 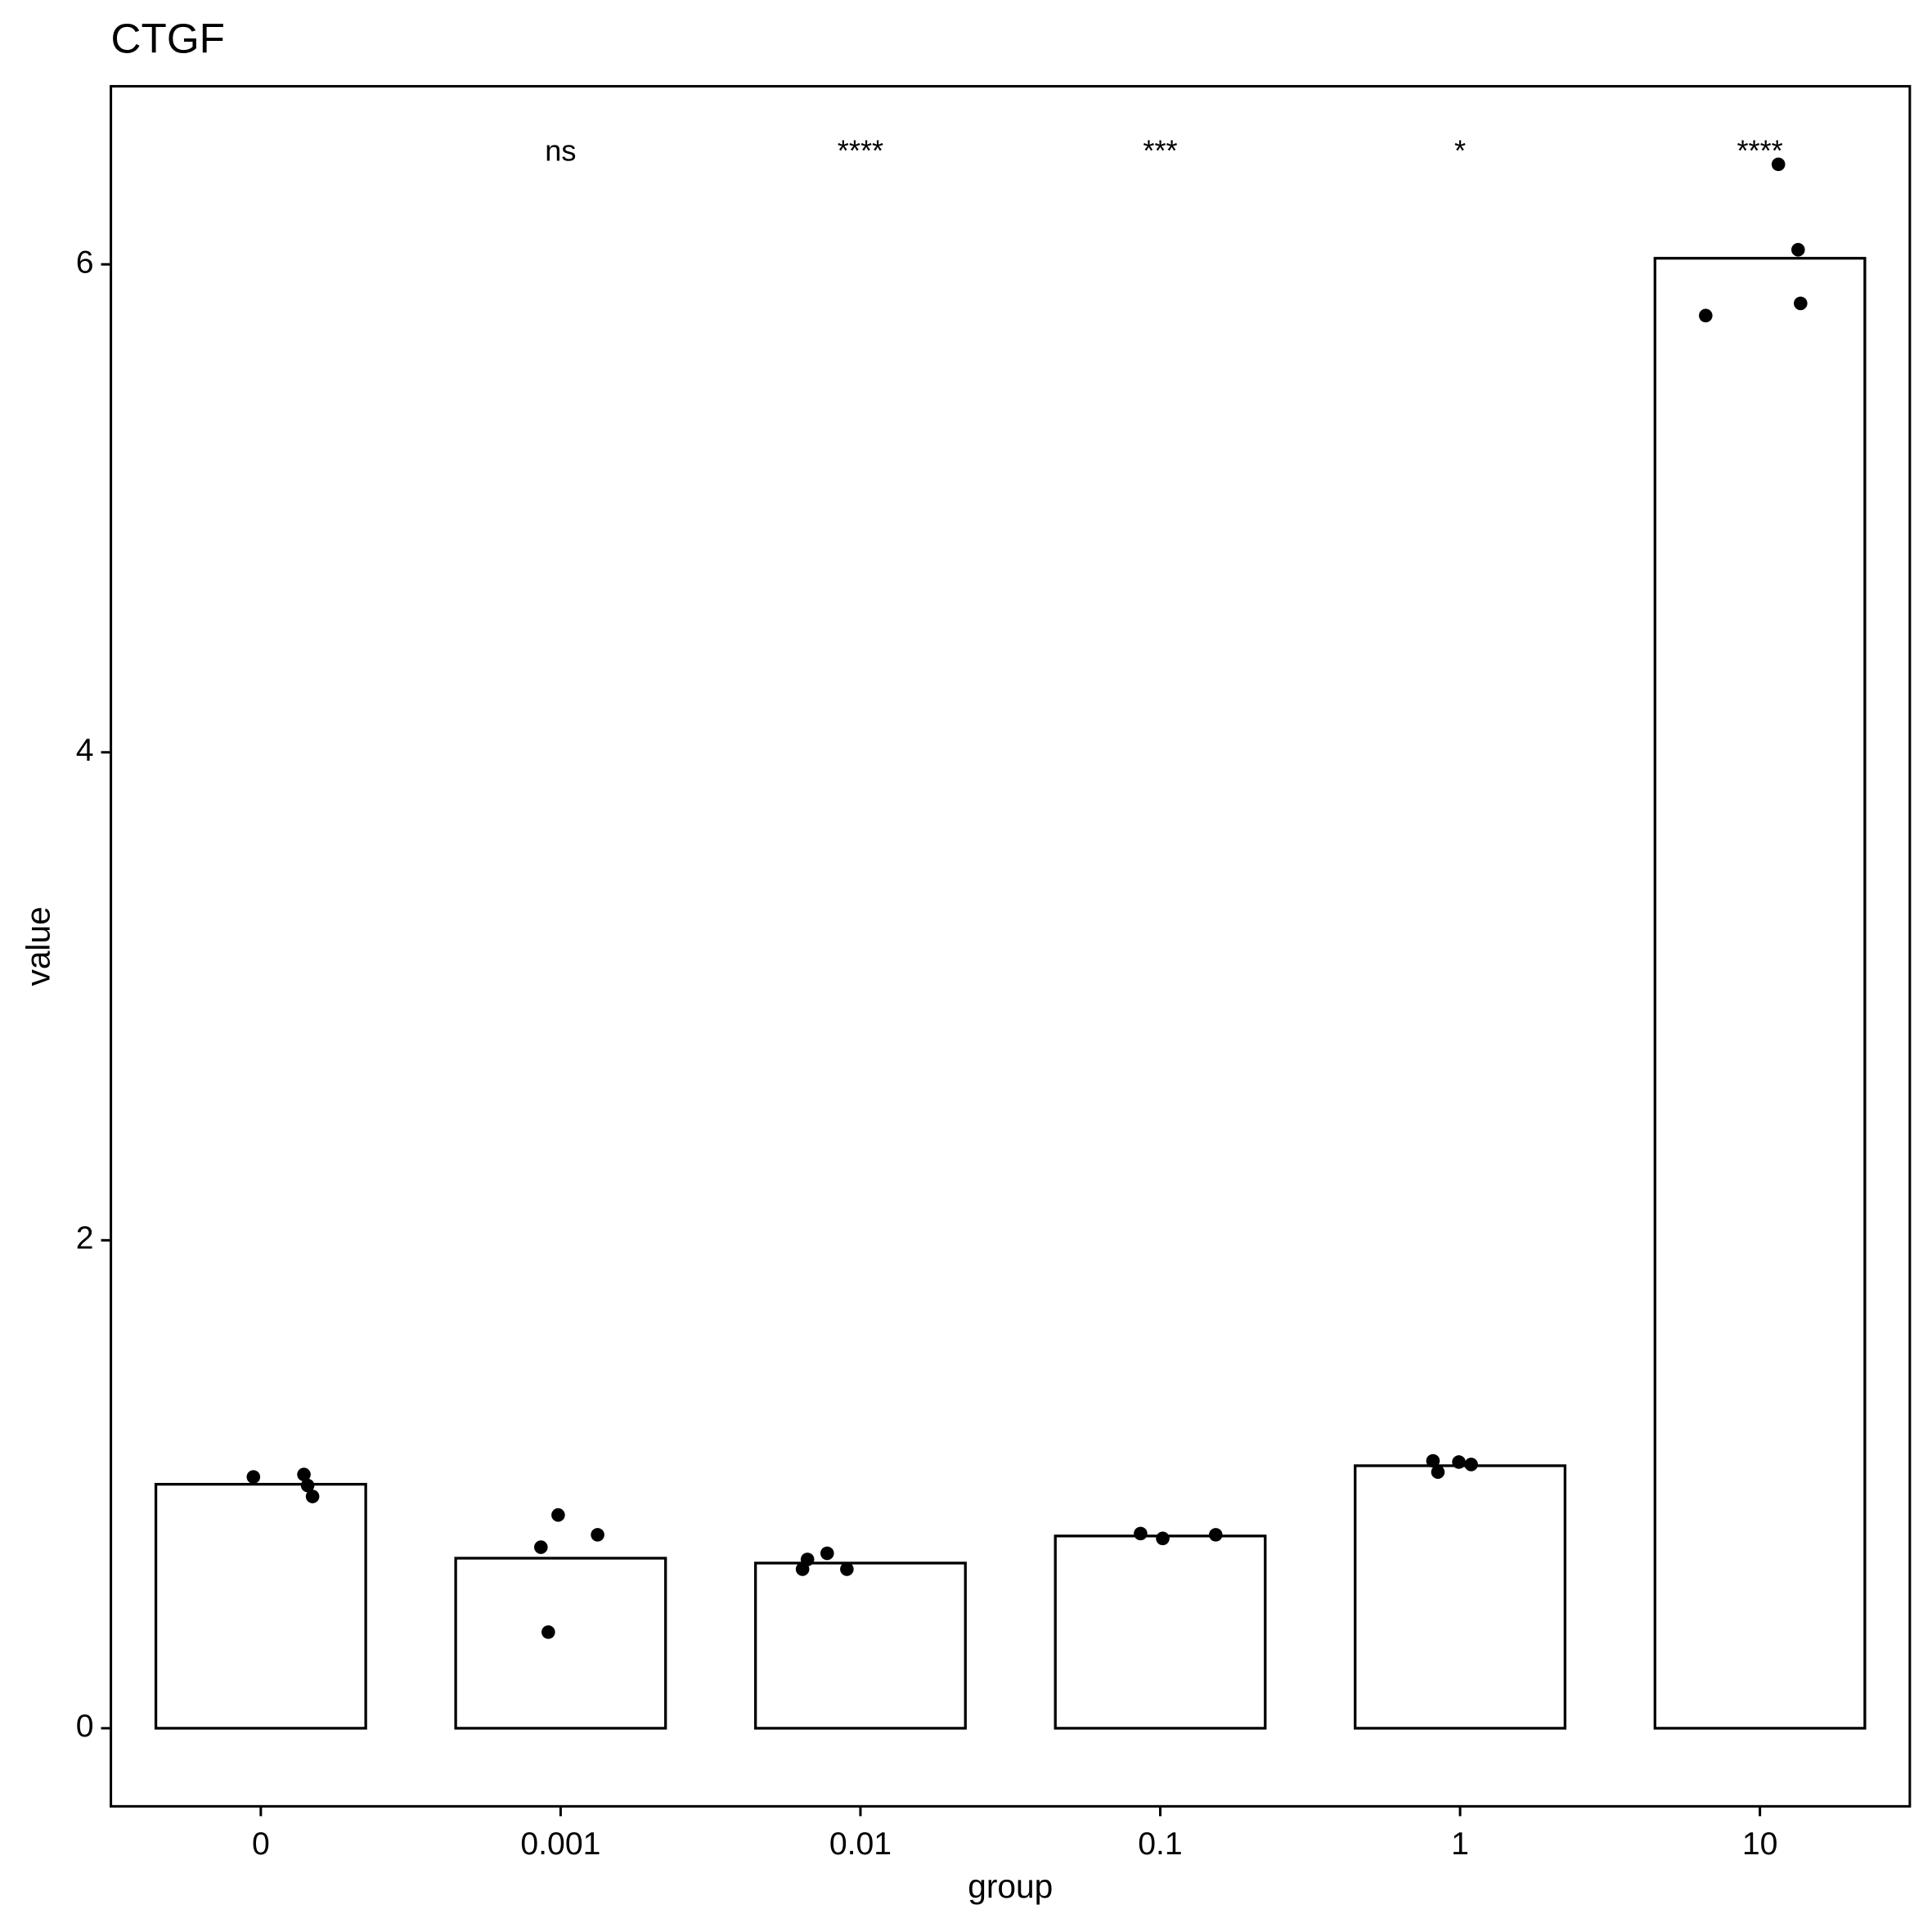 I want to click on y-tick-label: 6, so click(x=85, y=263).